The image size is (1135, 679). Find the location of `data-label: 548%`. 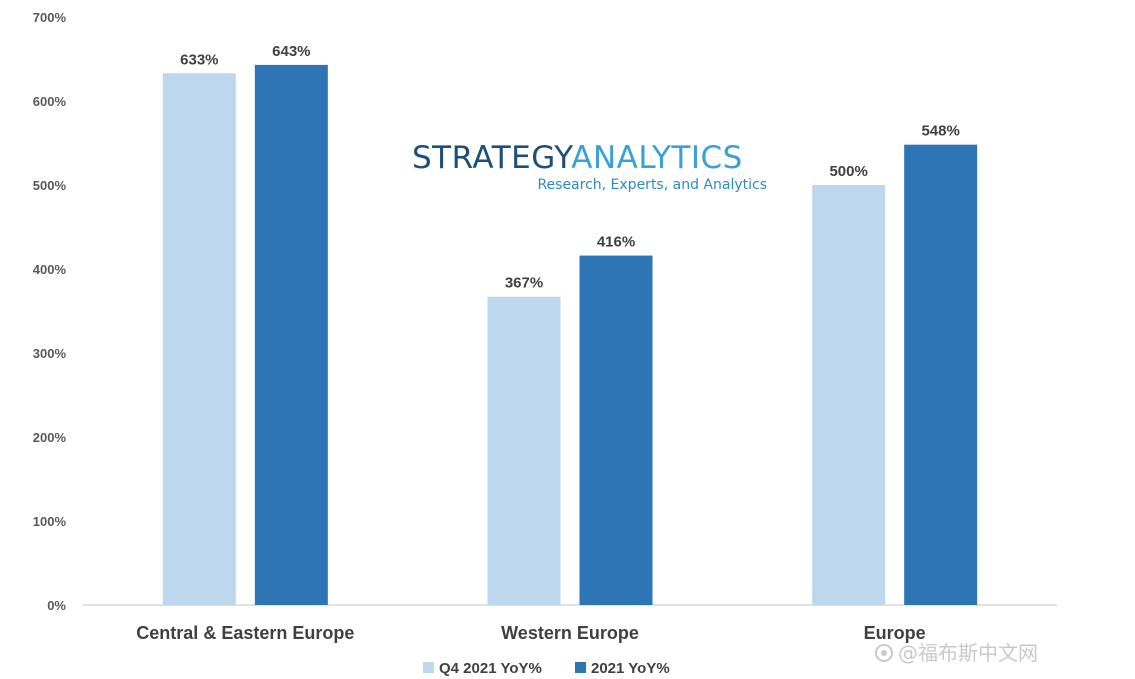

data-label: 548% is located at coordinates (940, 131).